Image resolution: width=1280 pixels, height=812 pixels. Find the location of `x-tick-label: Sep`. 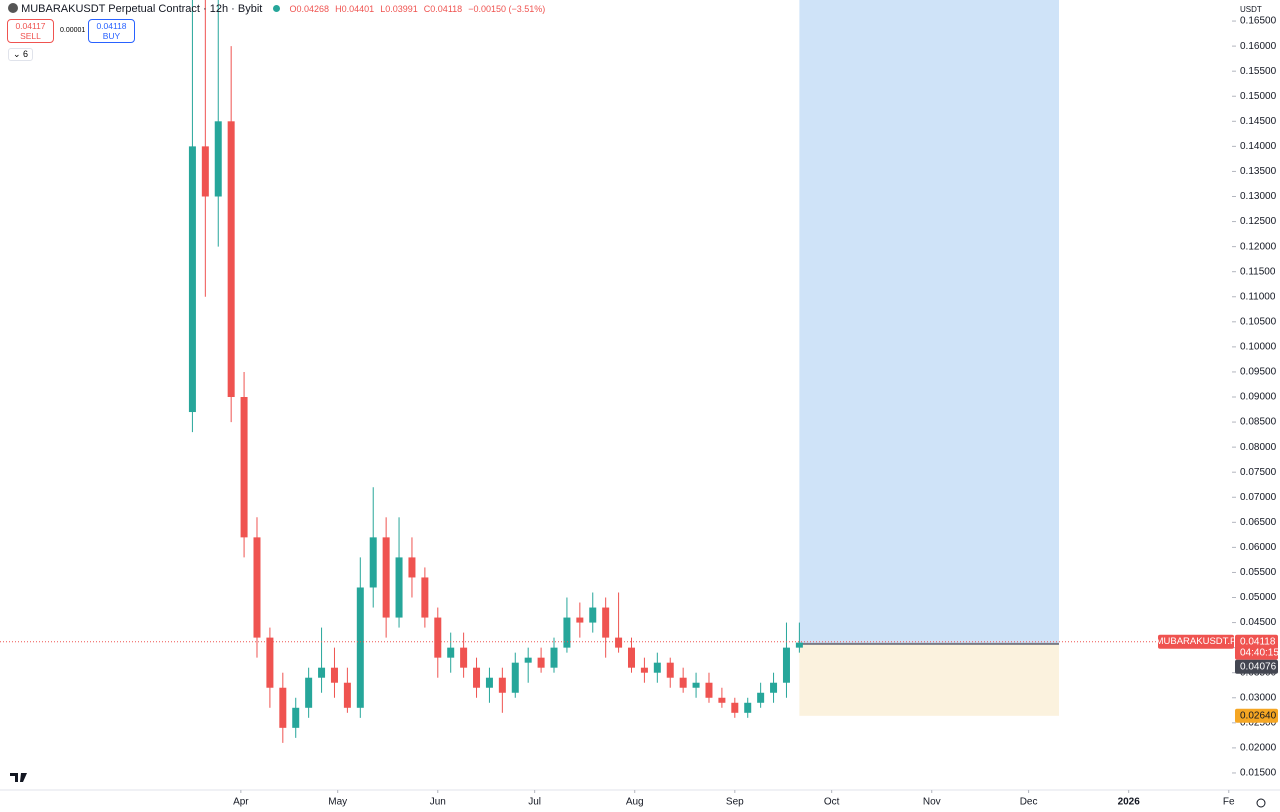

x-tick-label: Sep is located at coordinates (735, 802).